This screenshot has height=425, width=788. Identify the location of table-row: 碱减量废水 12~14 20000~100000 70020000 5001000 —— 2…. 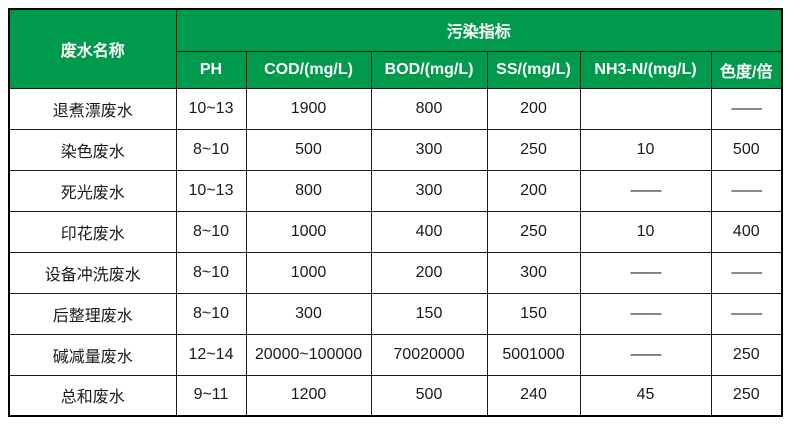
(395, 354).